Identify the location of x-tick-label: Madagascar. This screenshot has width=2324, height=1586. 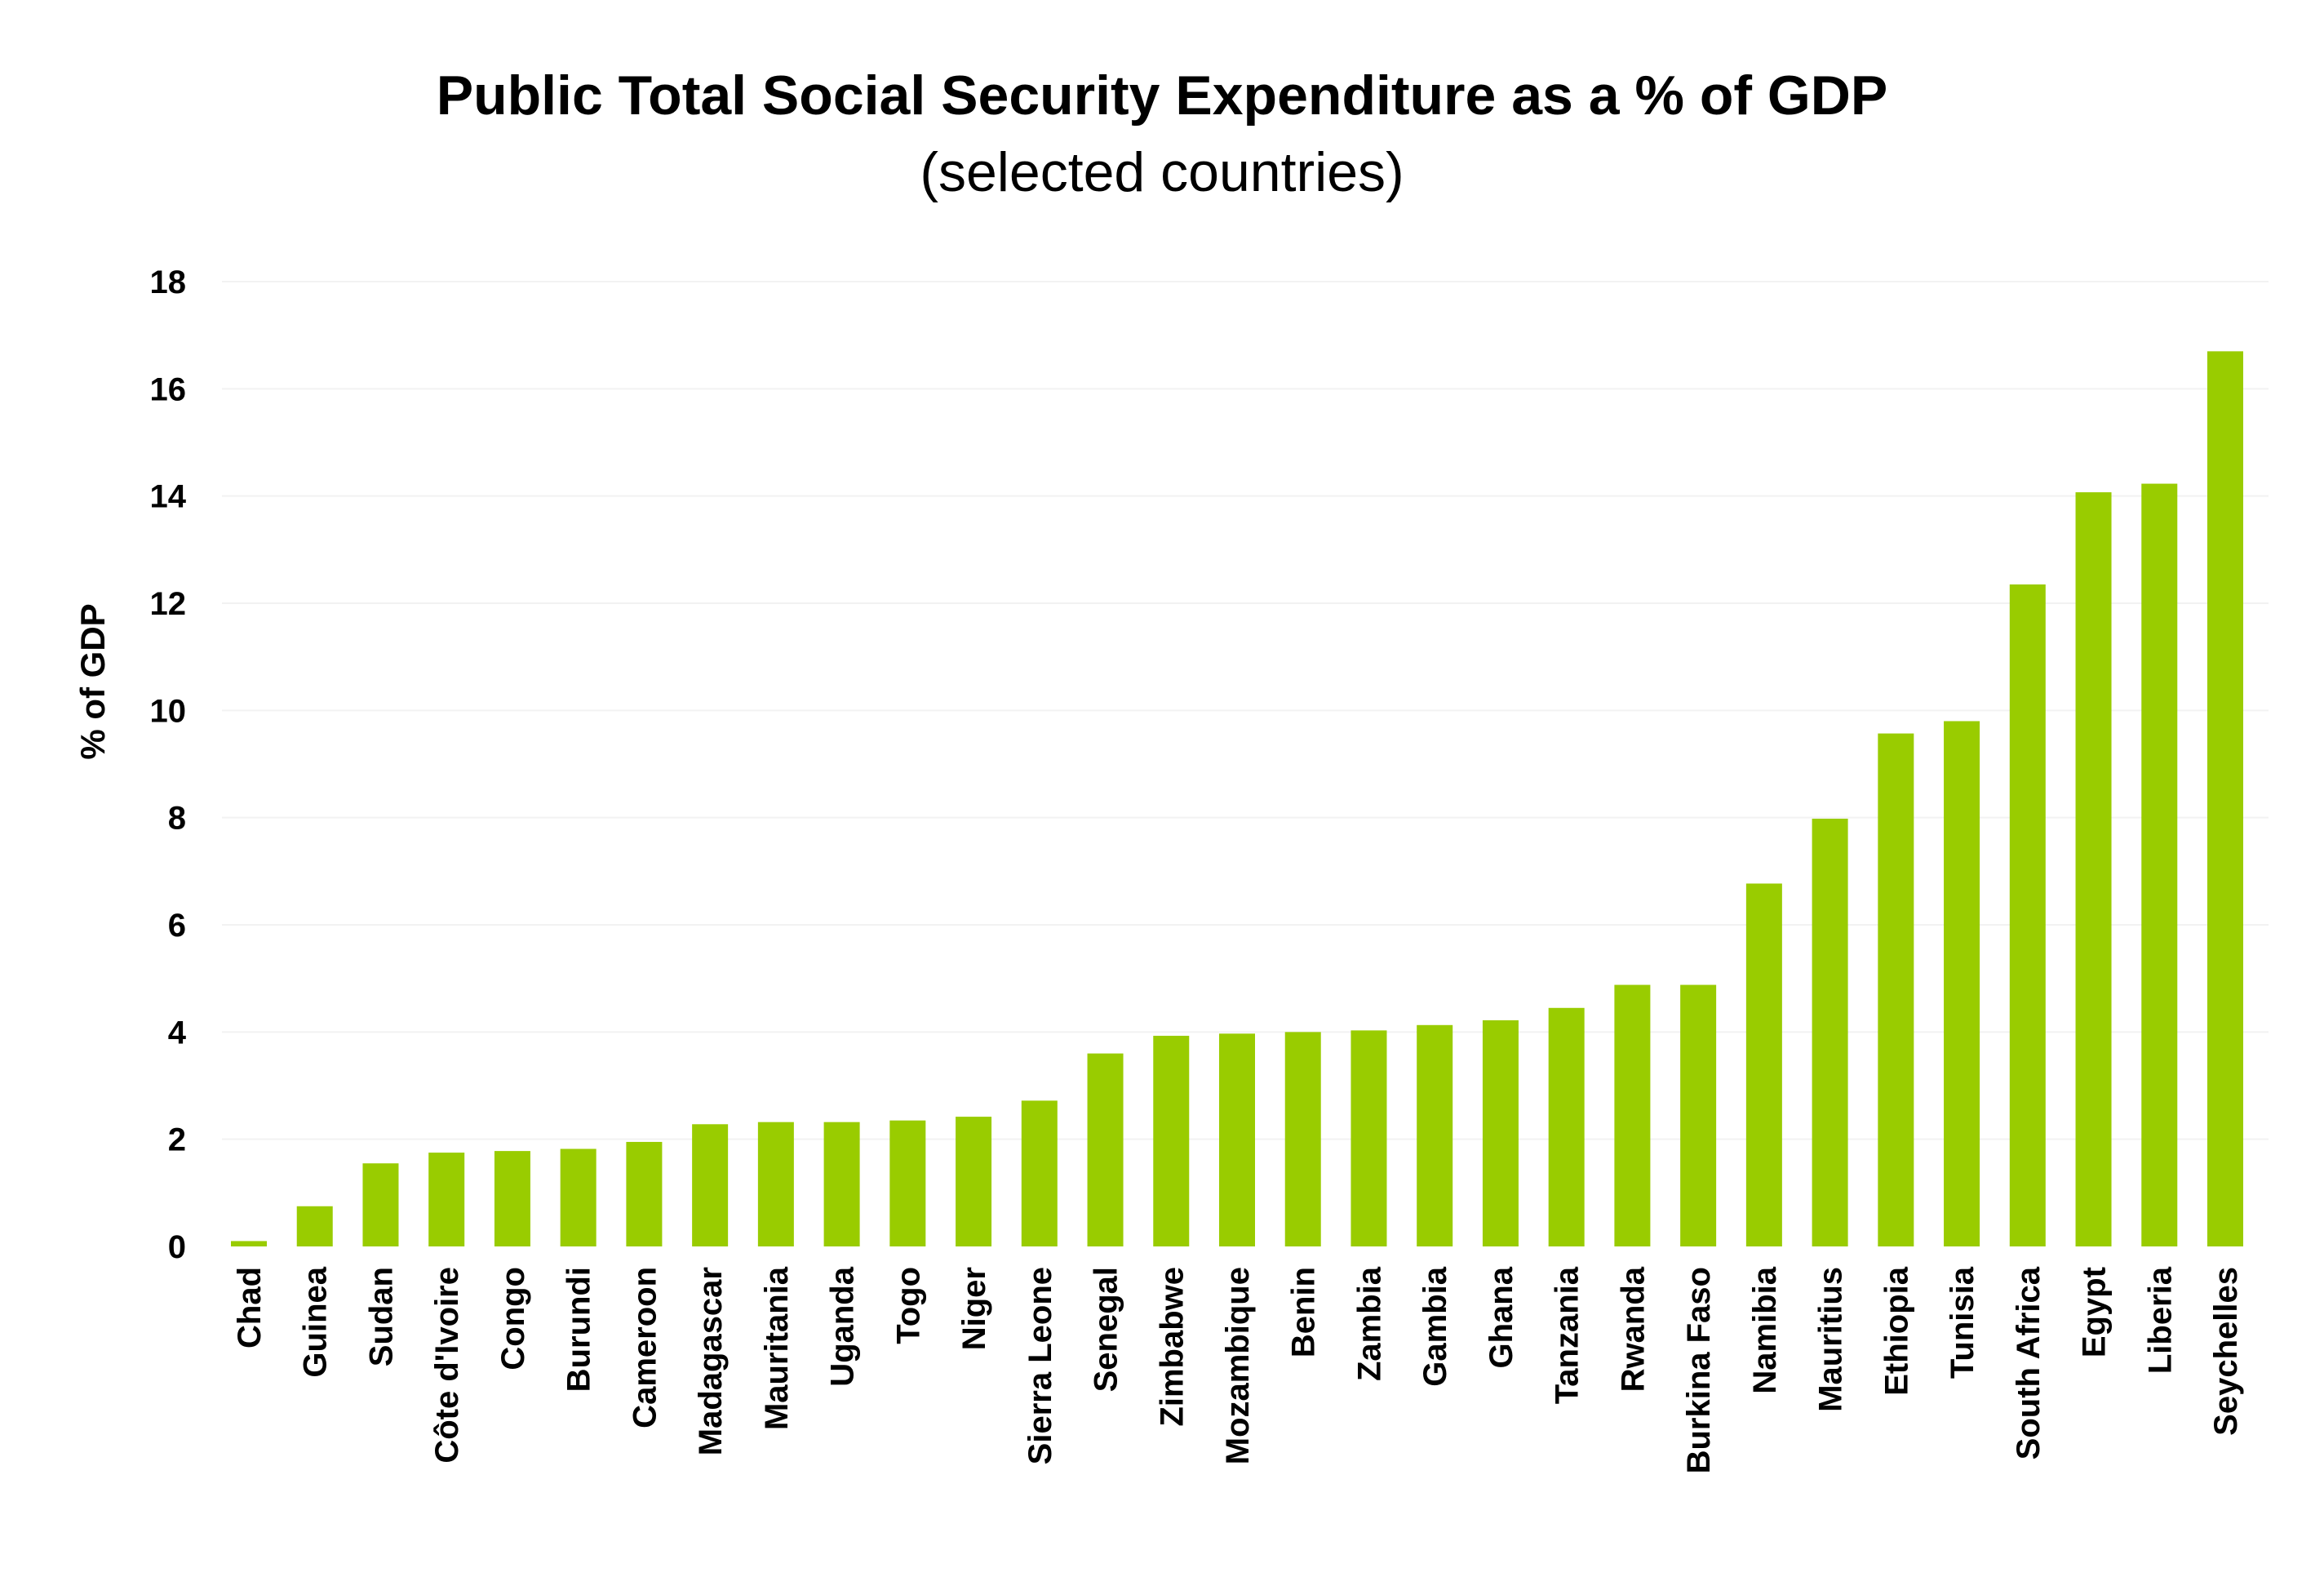
(711, 1361).